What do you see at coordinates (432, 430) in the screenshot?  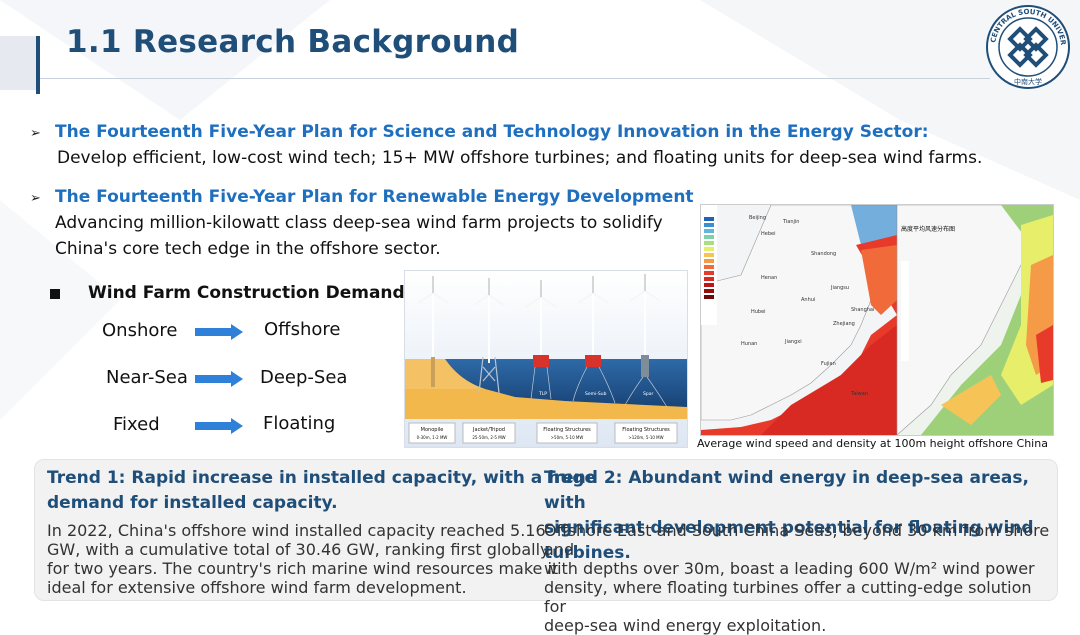 I see `label-monopile: Monopile` at bounding box center [432, 430].